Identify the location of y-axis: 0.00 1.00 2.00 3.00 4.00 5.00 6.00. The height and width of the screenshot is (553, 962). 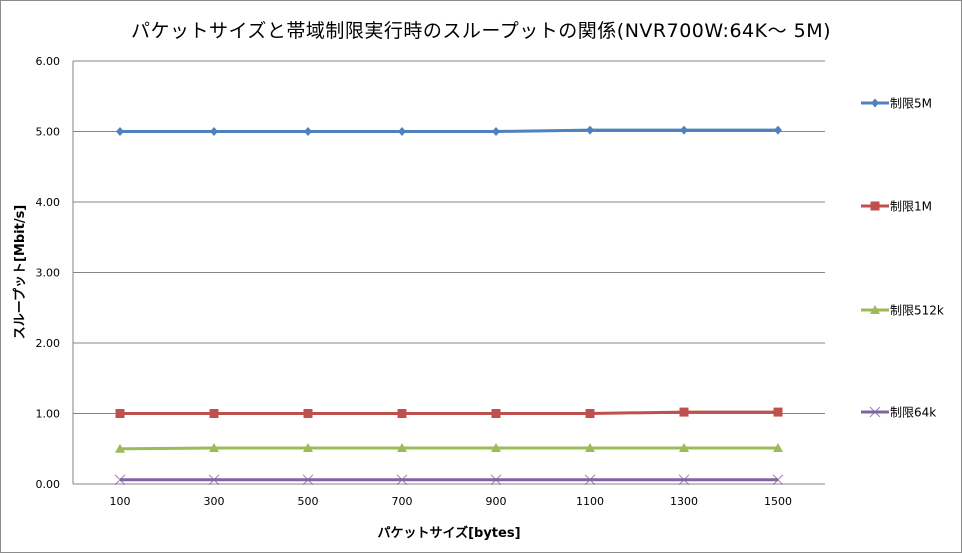
(55, 273).